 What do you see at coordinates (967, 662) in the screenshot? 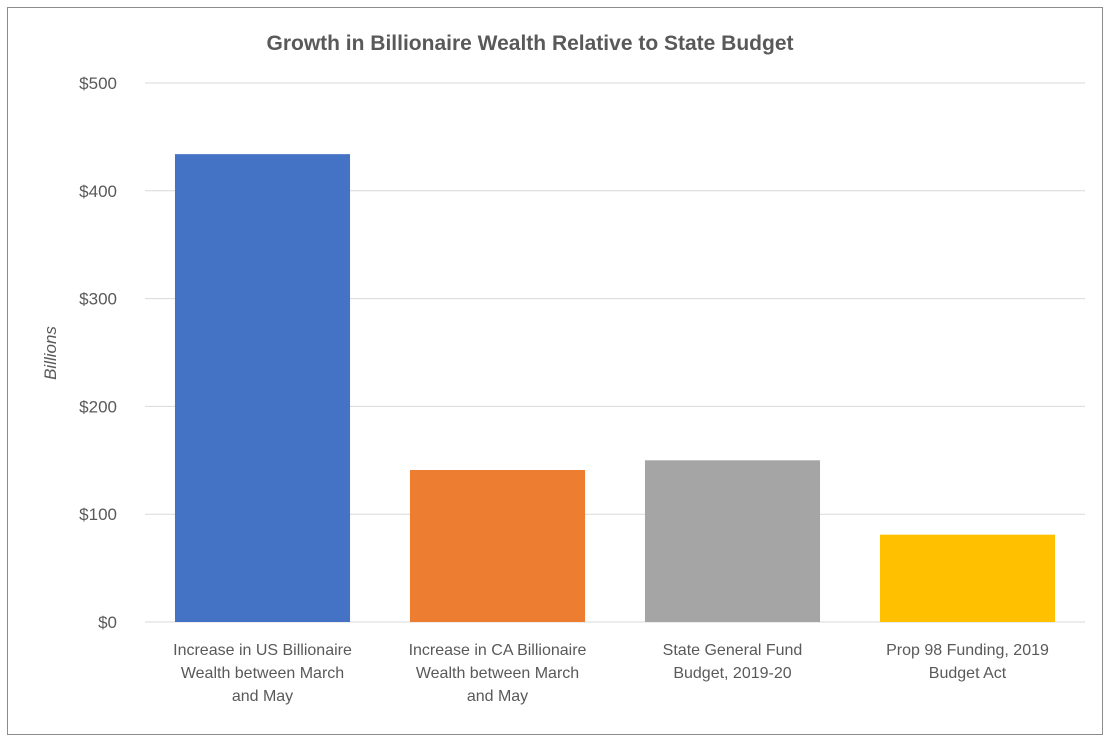
I see `x-category-label: Prop 98 Funding, 2019 Budget Act` at bounding box center [967, 662].